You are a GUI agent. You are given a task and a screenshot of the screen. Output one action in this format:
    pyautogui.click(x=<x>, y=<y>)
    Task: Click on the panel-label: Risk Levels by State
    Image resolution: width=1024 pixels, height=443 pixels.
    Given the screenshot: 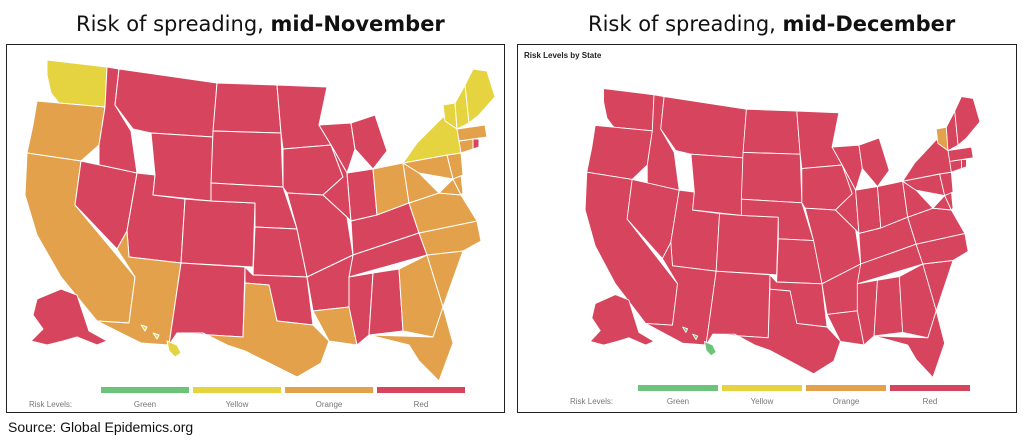 What is the action you would take?
    pyautogui.click(x=563, y=55)
    